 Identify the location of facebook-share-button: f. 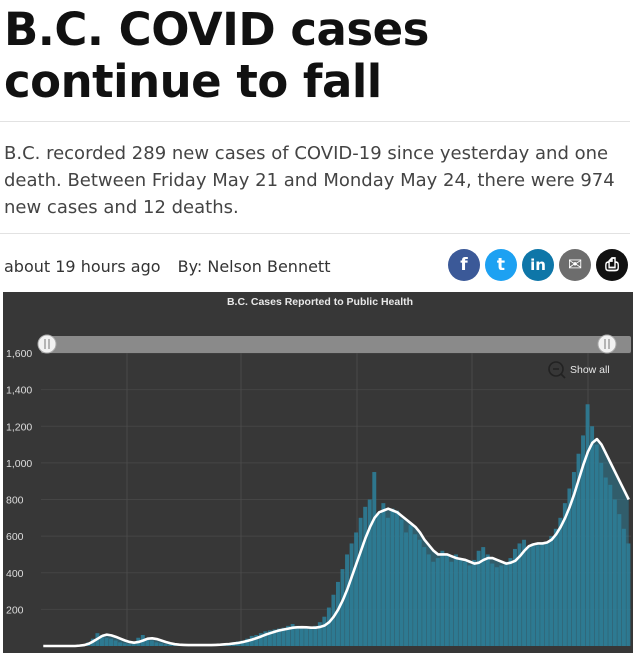
(464, 265).